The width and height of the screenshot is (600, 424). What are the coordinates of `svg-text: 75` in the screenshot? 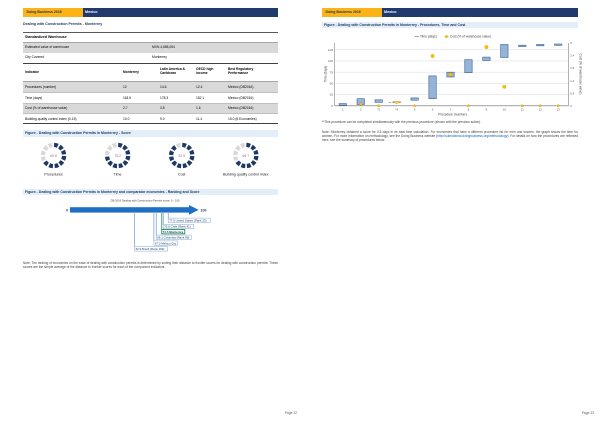 It's located at (332, 72).